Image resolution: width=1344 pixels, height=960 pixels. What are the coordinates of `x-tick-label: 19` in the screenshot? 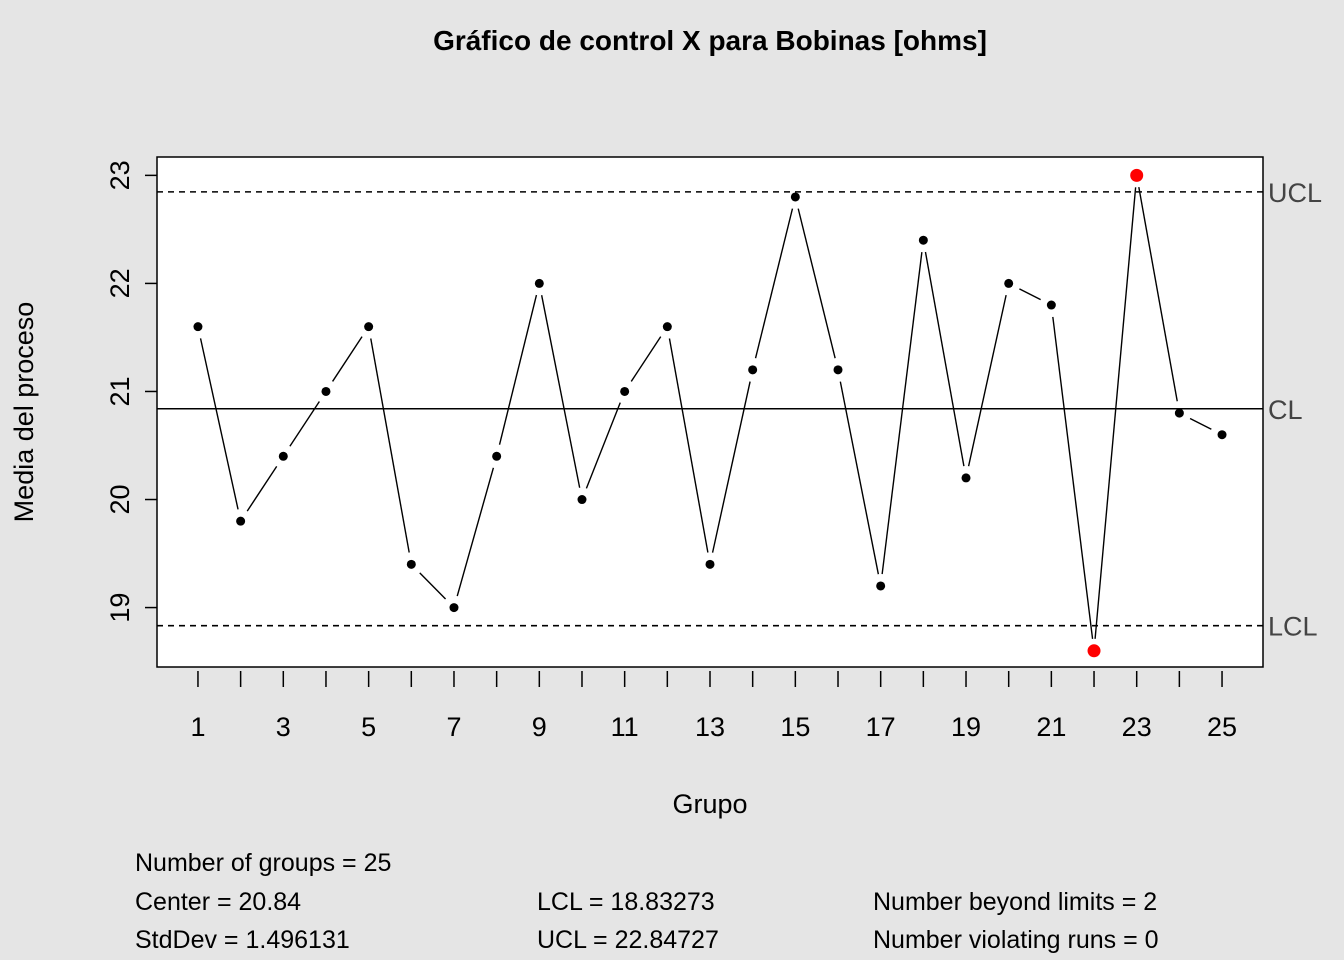 It's located at (966, 727).